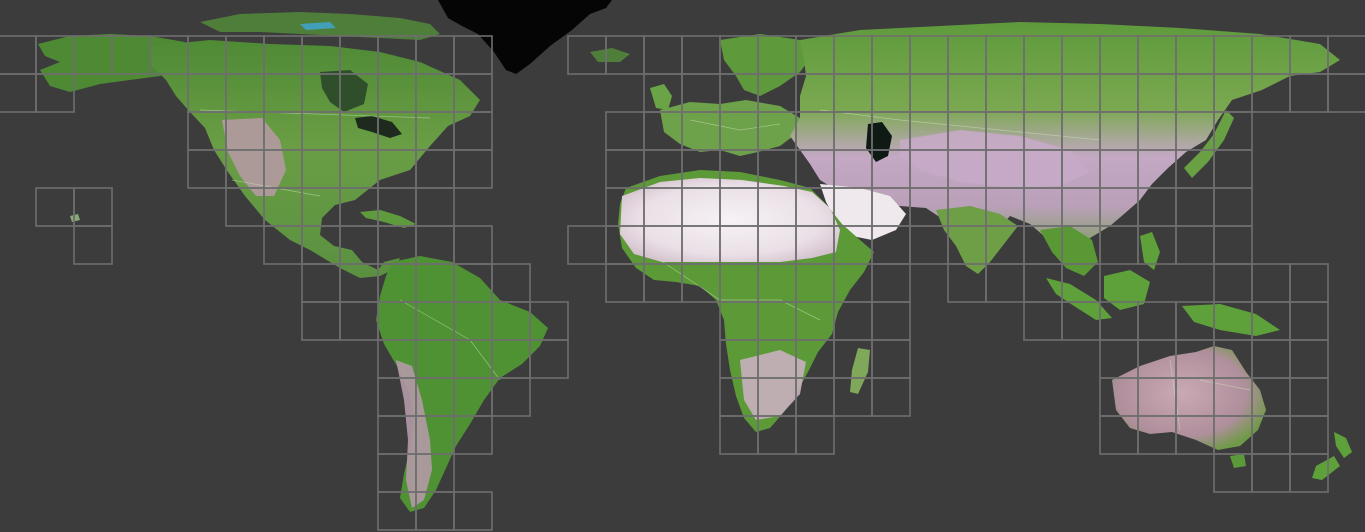 This screenshot has height=532, width=1365. What do you see at coordinates (1326, 468) in the screenshot?
I see `new-zealand-south` at bounding box center [1326, 468].